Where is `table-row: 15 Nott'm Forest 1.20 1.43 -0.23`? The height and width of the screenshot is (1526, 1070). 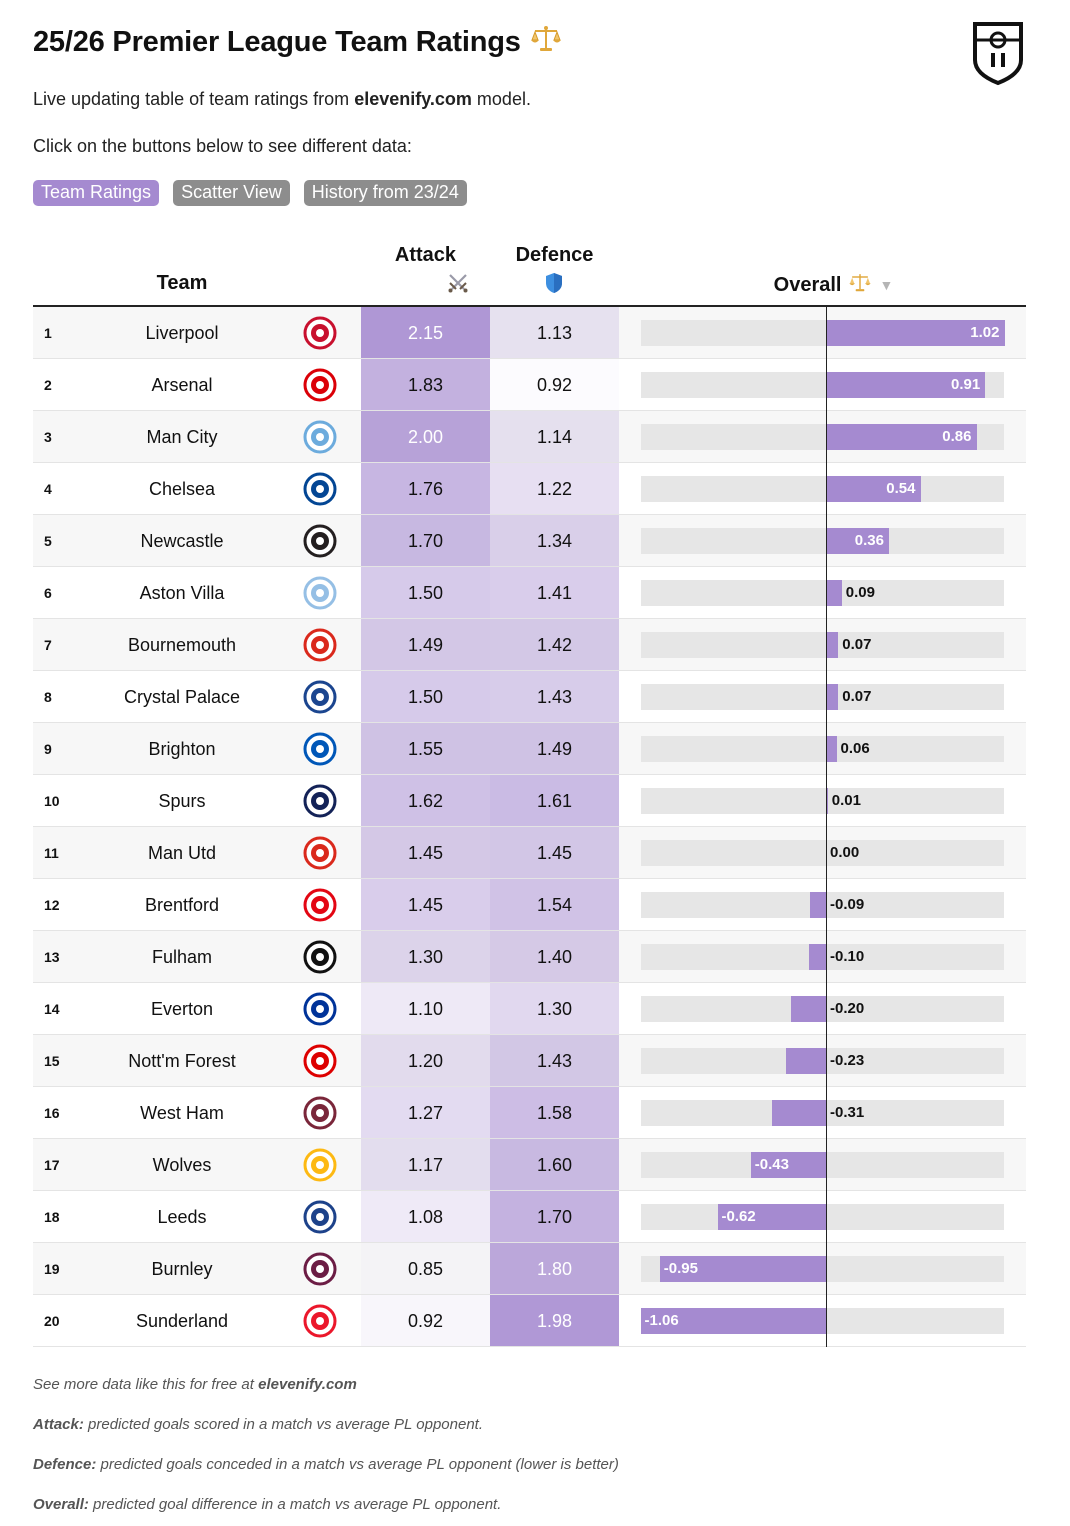 table-row: 15 Nott'm Forest 1.20 1.43 -0.23 is located at coordinates (529, 1061).